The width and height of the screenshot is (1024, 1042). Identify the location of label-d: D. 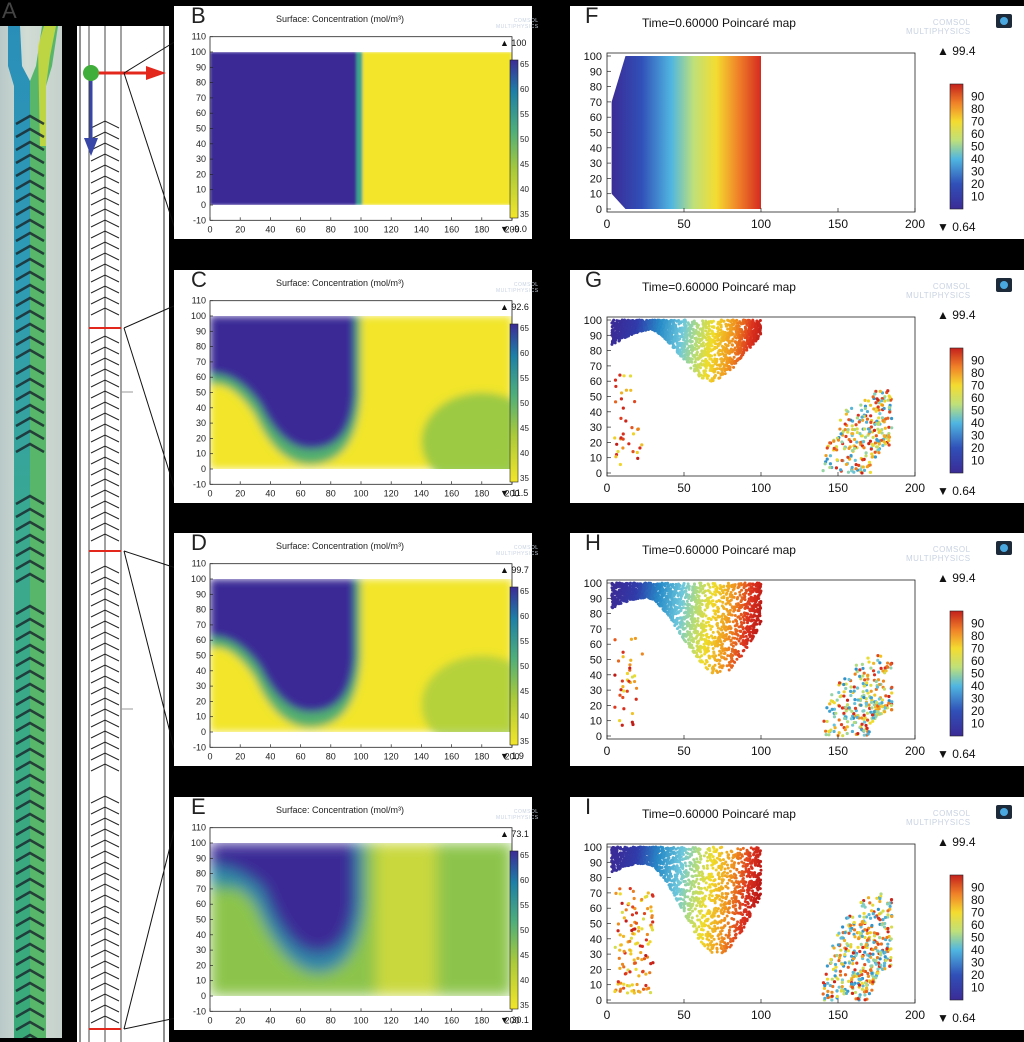
(199, 542).